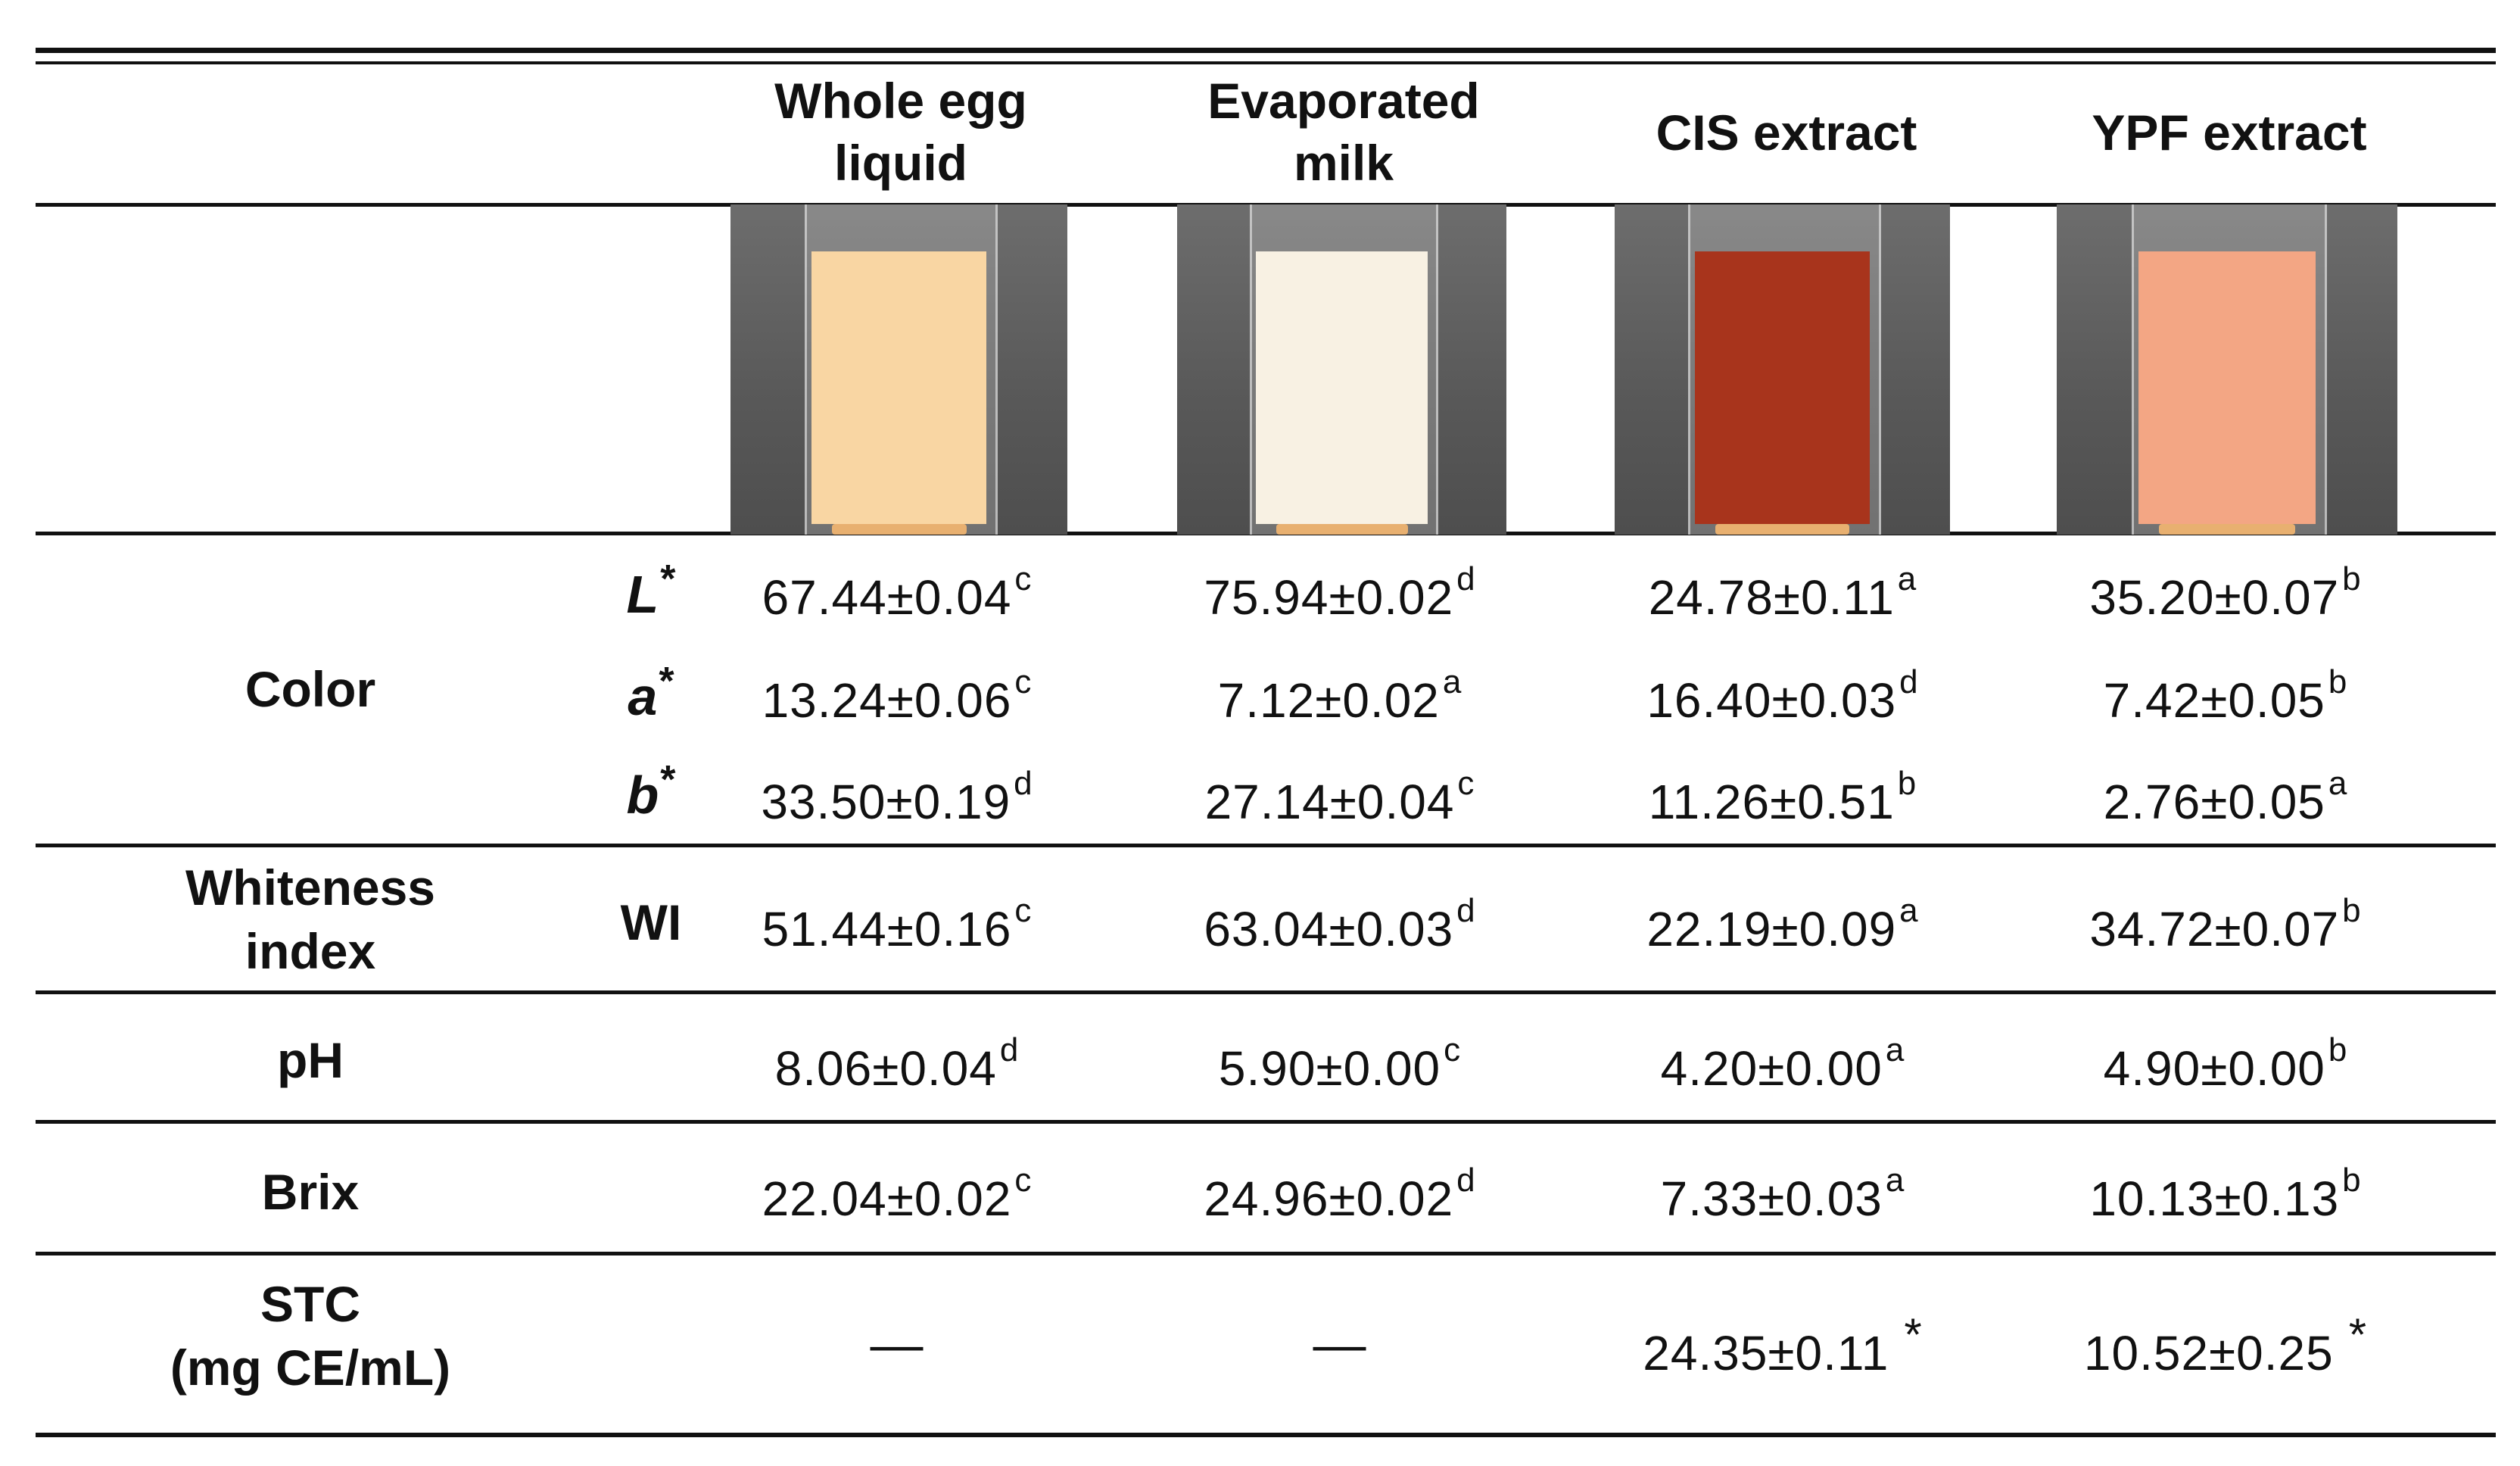  What do you see at coordinates (651, 693) in the screenshot?
I see `color-symbol-a: a*` at bounding box center [651, 693].